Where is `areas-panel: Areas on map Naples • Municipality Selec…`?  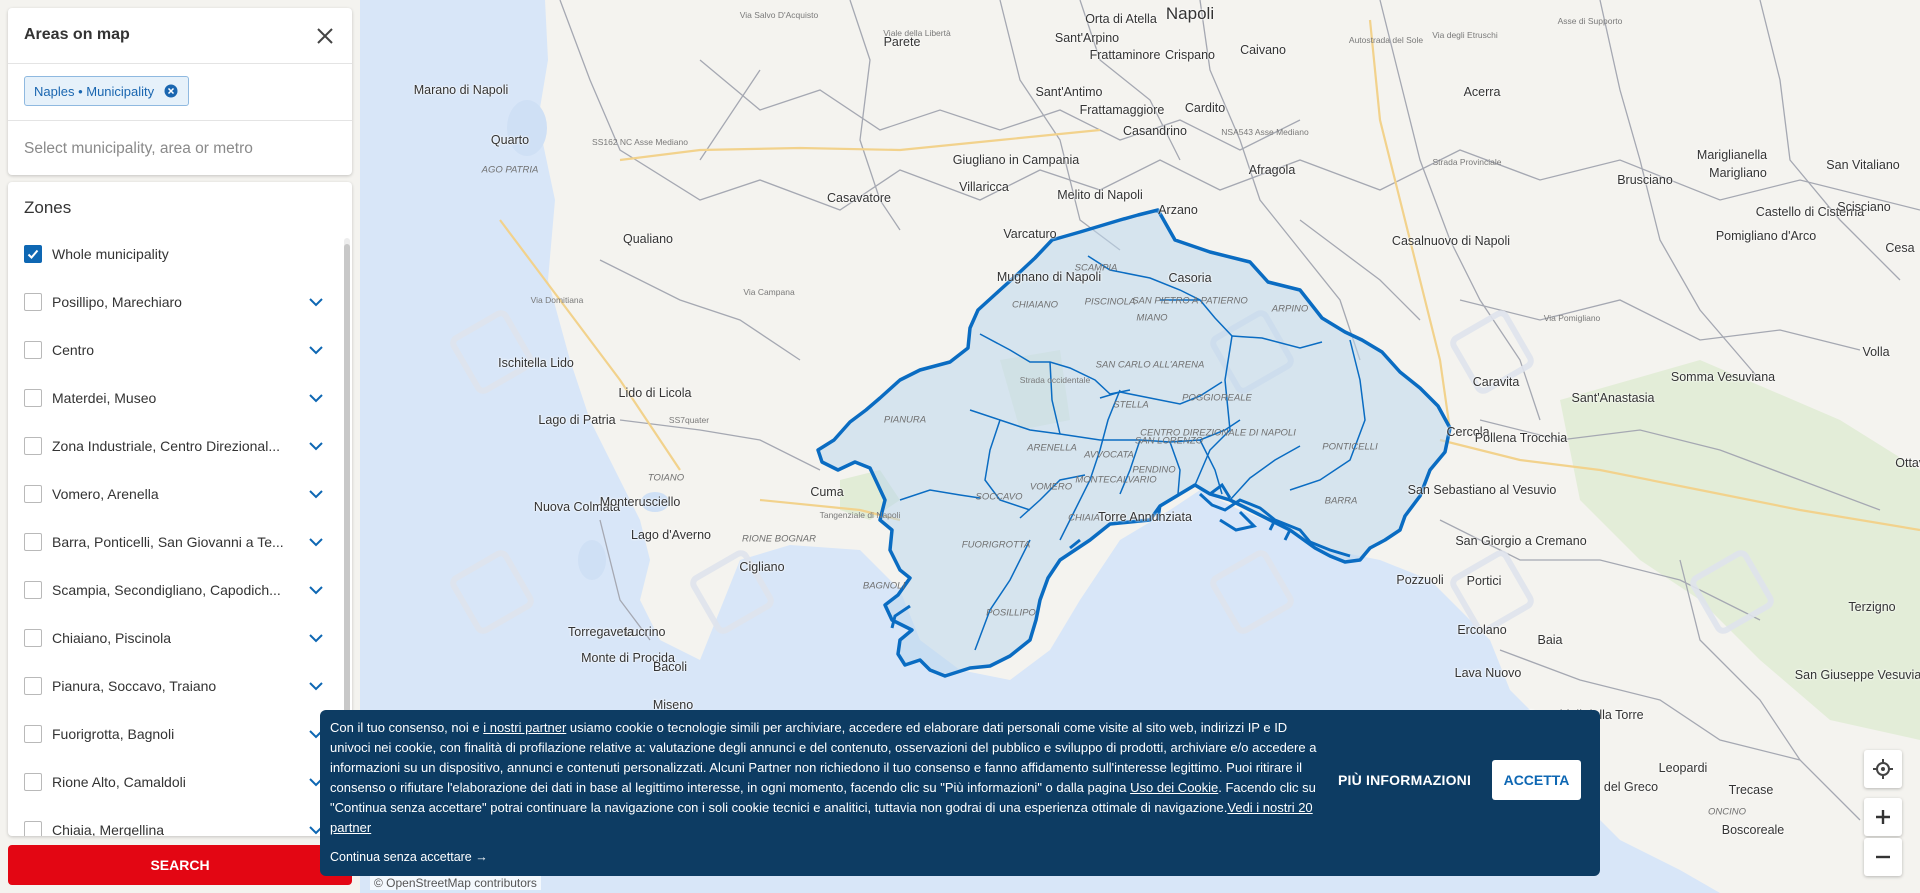 areas-panel: Areas on map Naples • Municipality Selec… is located at coordinates (180, 91).